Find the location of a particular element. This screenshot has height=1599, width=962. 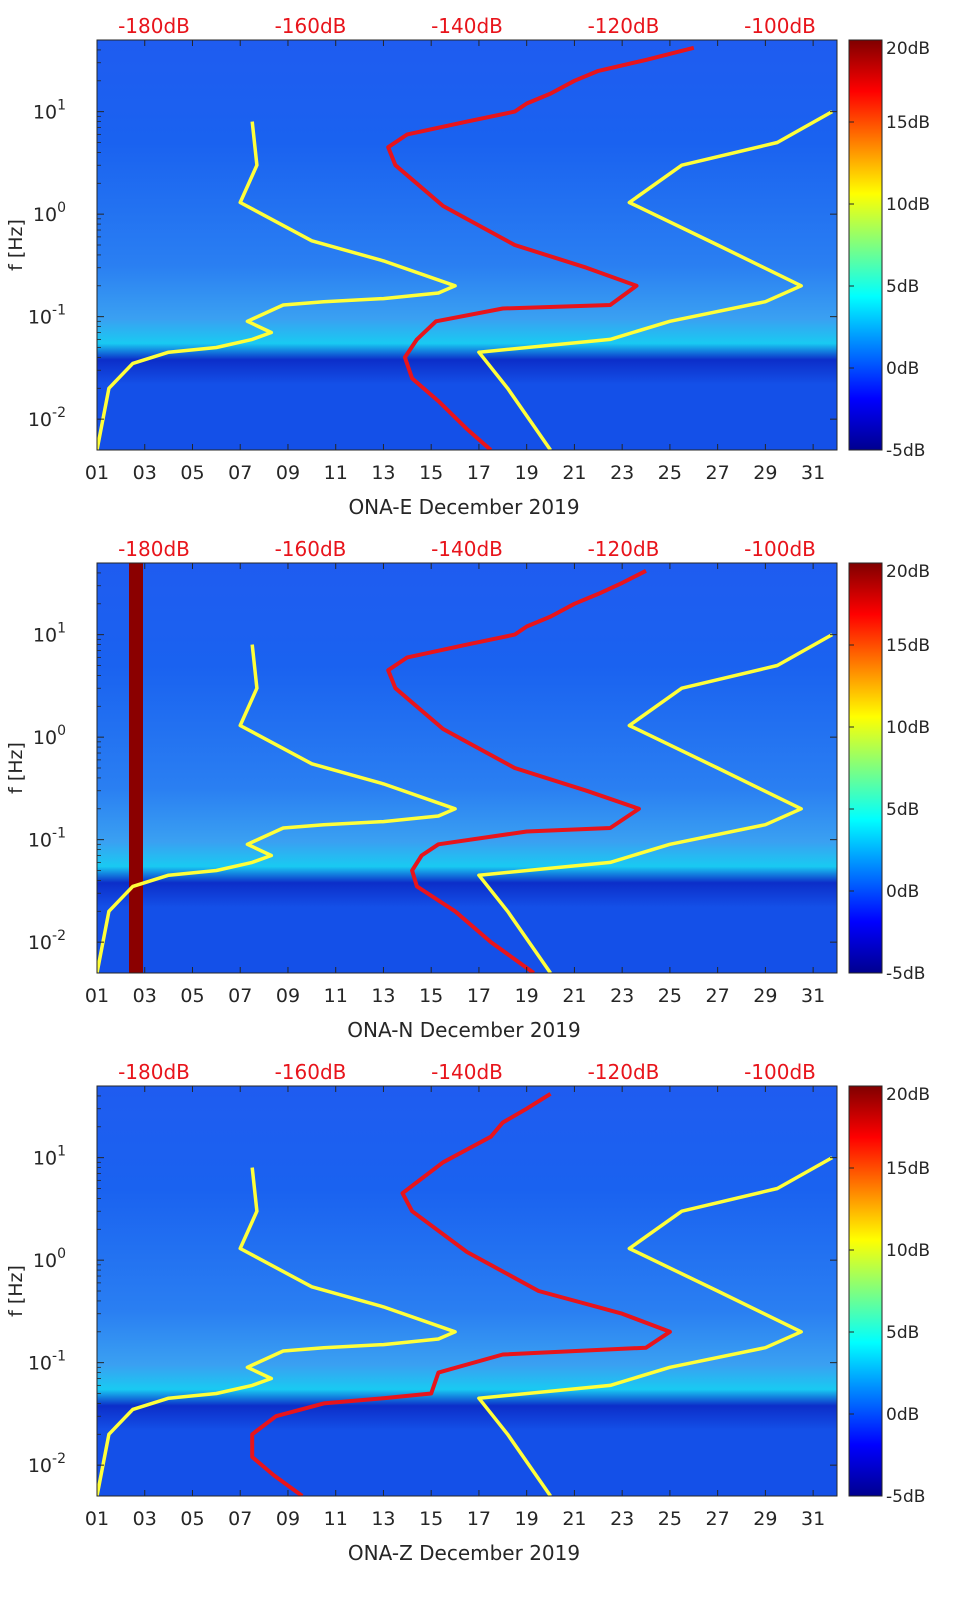

x-axis-label: ONA-E December 2019 is located at coordinates (463, 507).